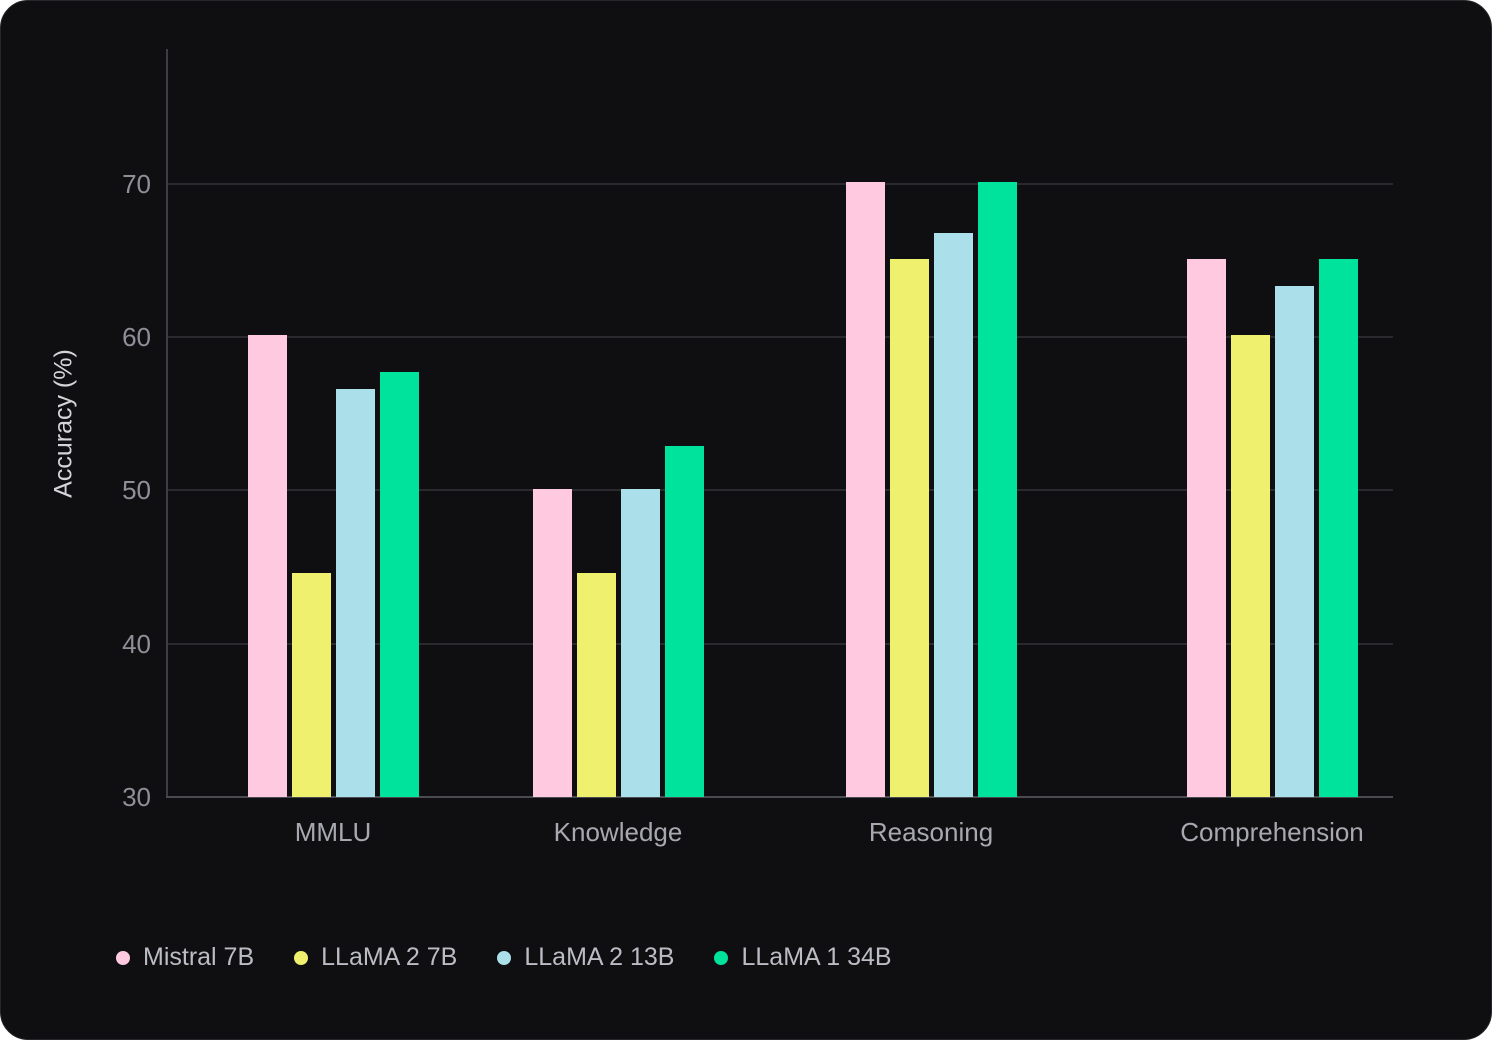 Image resolution: width=1492 pixels, height=1040 pixels. I want to click on legend-dot-llama-2-13b, so click(504, 957).